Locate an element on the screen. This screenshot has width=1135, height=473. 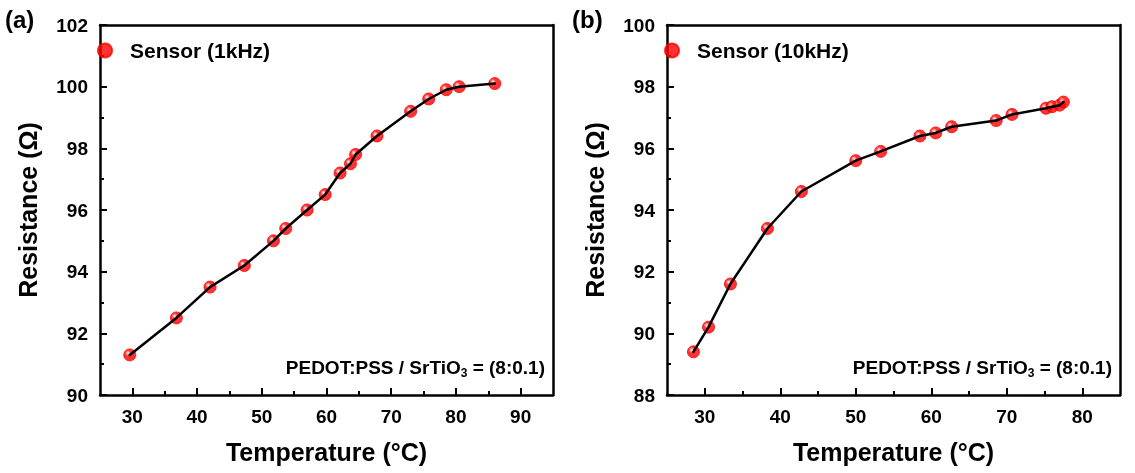
legend-label: Sensor (1kHz) is located at coordinates (200, 50).